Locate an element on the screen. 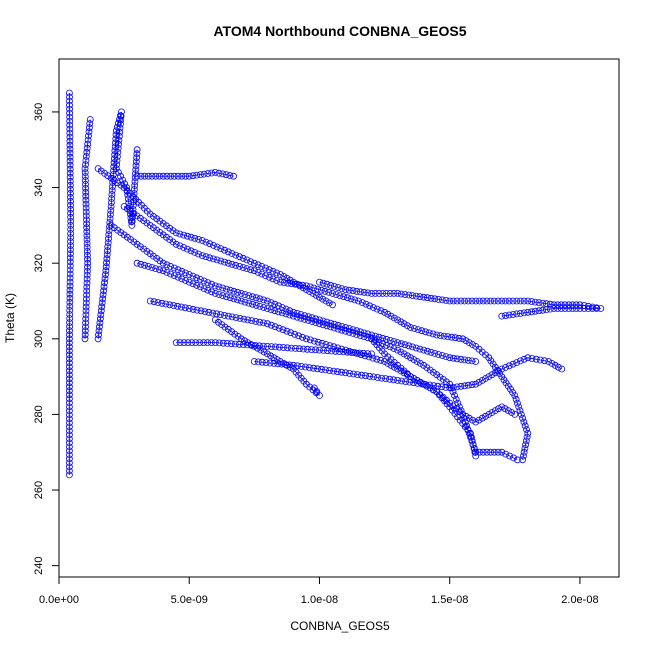 Image resolution: width=650 pixels, height=655 pixels. y-tick-label: 280 is located at coordinates (39, 414).